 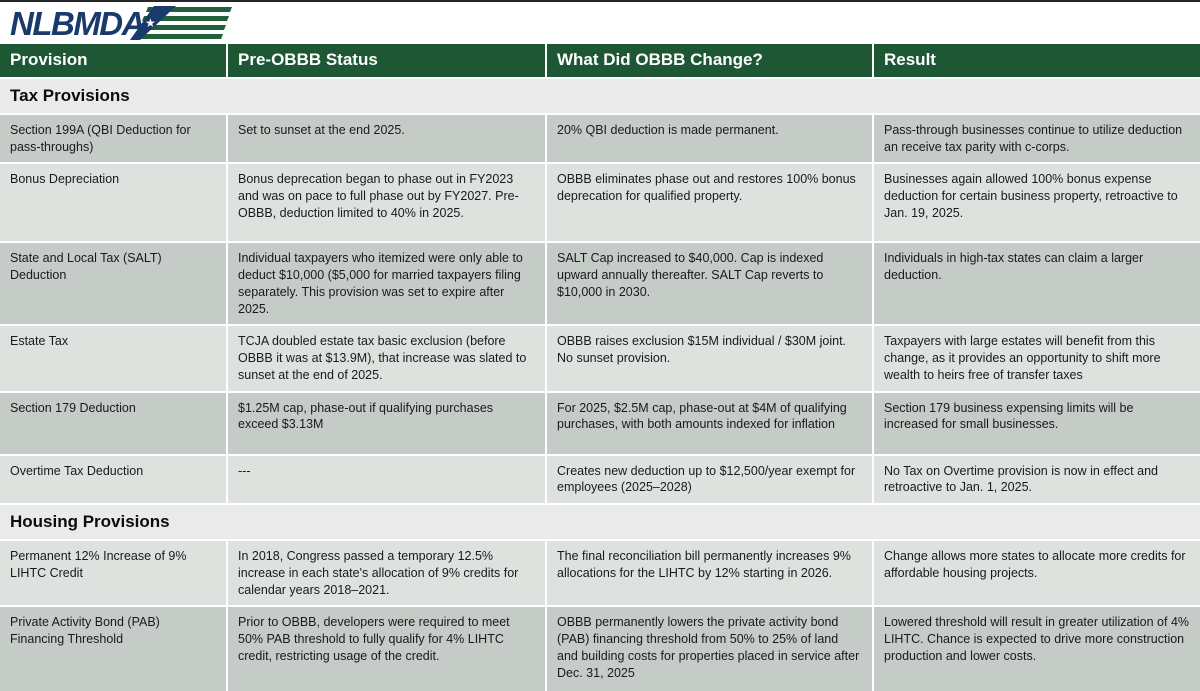 I want to click on cell-provision: State and Local Tax (SALT) Deduction, so click(x=113, y=284).